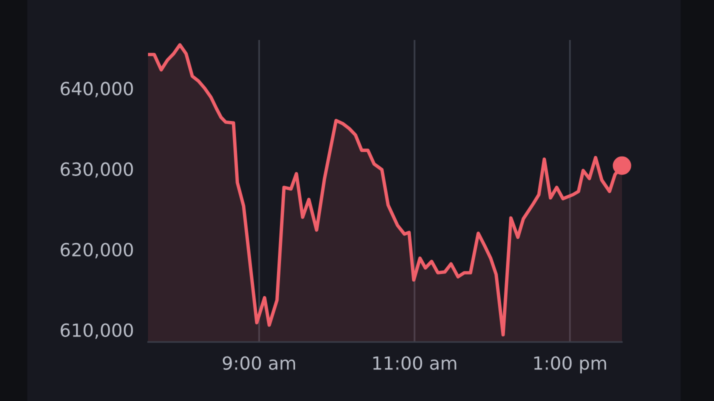  I want to click on y-tick-label: 620,000, so click(96, 250).